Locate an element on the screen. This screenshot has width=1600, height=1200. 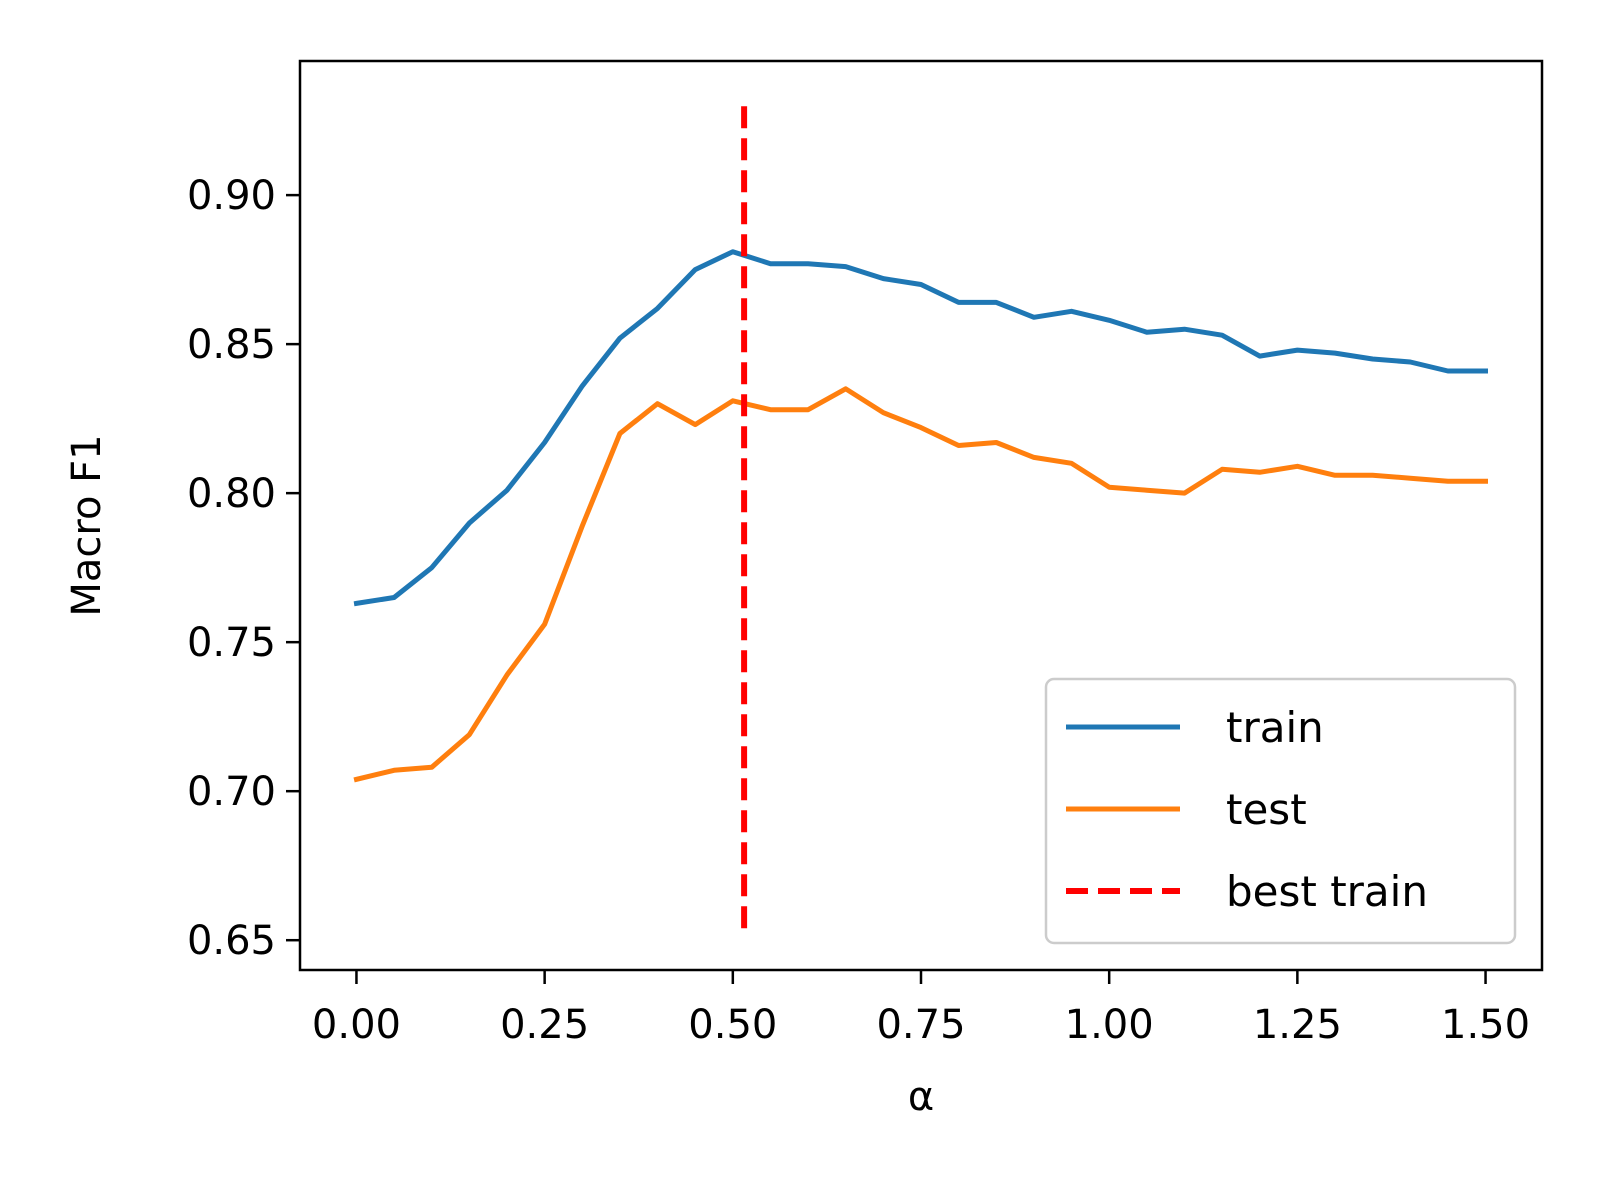
x-axis-label: α is located at coordinates (921, 1097).